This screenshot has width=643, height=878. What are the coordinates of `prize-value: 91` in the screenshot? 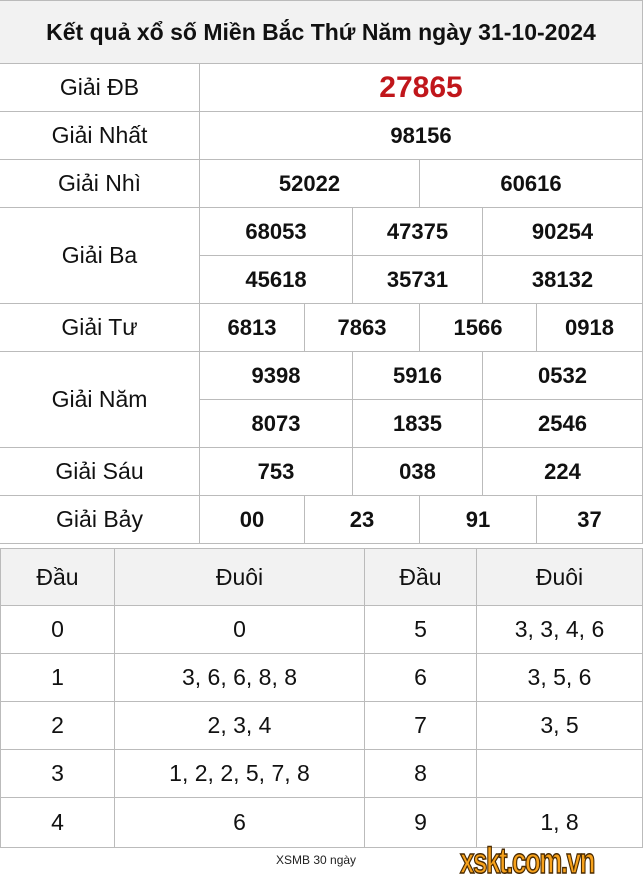 It's located at (478, 520).